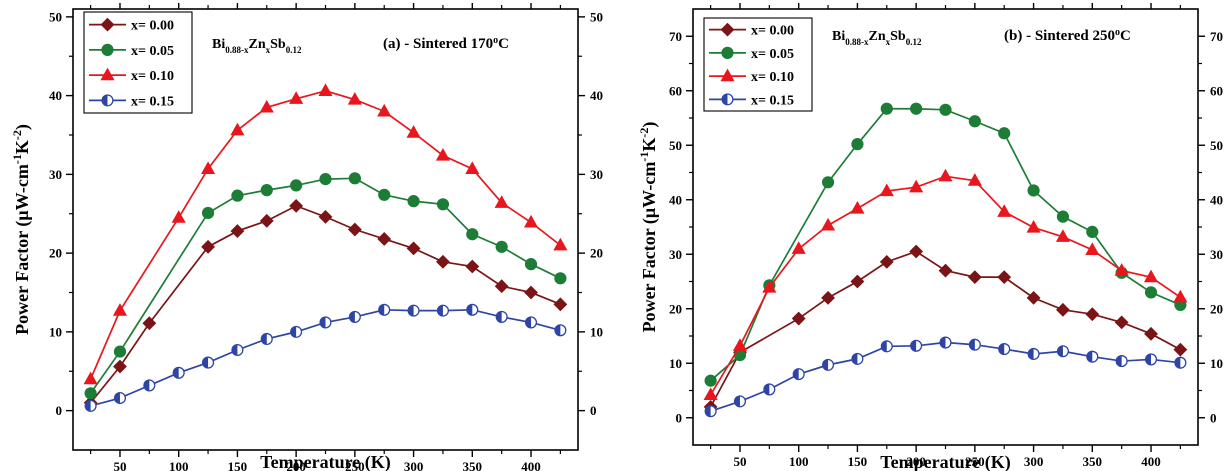  I want to click on y-tick-label-left: 60, so click(675, 90).